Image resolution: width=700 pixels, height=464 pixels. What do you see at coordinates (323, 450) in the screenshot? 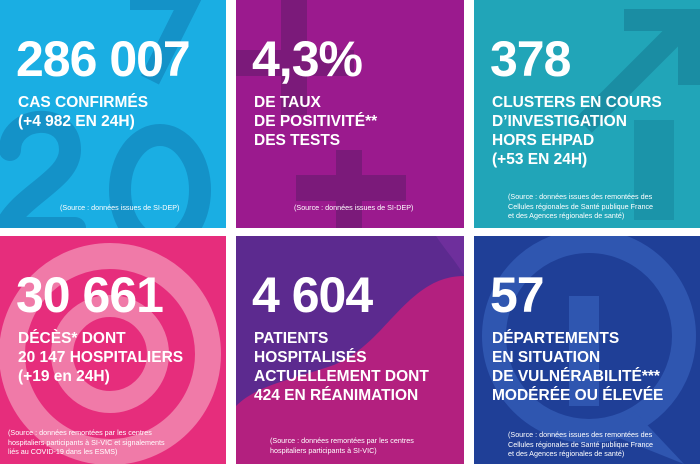
I see `source-line: hospitaliers participants à SI-VIC)` at bounding box center [323, 450].